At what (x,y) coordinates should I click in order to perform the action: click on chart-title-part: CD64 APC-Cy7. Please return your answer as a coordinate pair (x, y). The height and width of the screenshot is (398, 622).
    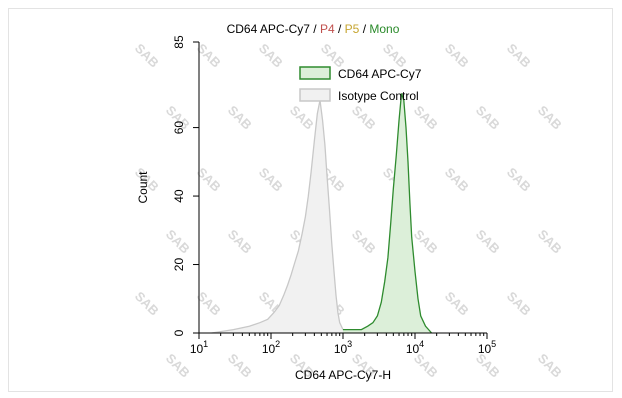
    Looking at the image, I should click on (269, 29).